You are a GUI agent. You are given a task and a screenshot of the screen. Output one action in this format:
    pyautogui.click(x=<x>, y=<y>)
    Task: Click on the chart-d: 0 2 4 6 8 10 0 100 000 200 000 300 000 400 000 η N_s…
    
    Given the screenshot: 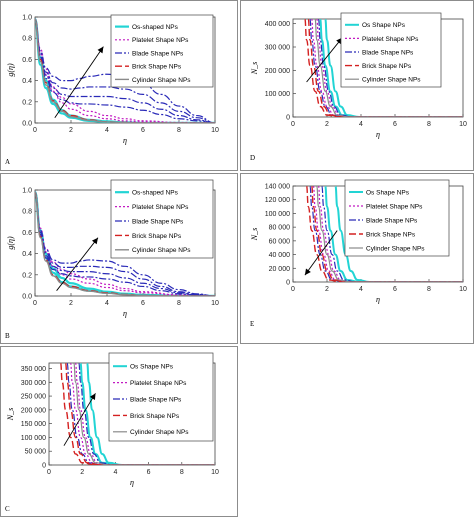 What is the action you would take?
    pyautogui.click(x=358, y=75)
    